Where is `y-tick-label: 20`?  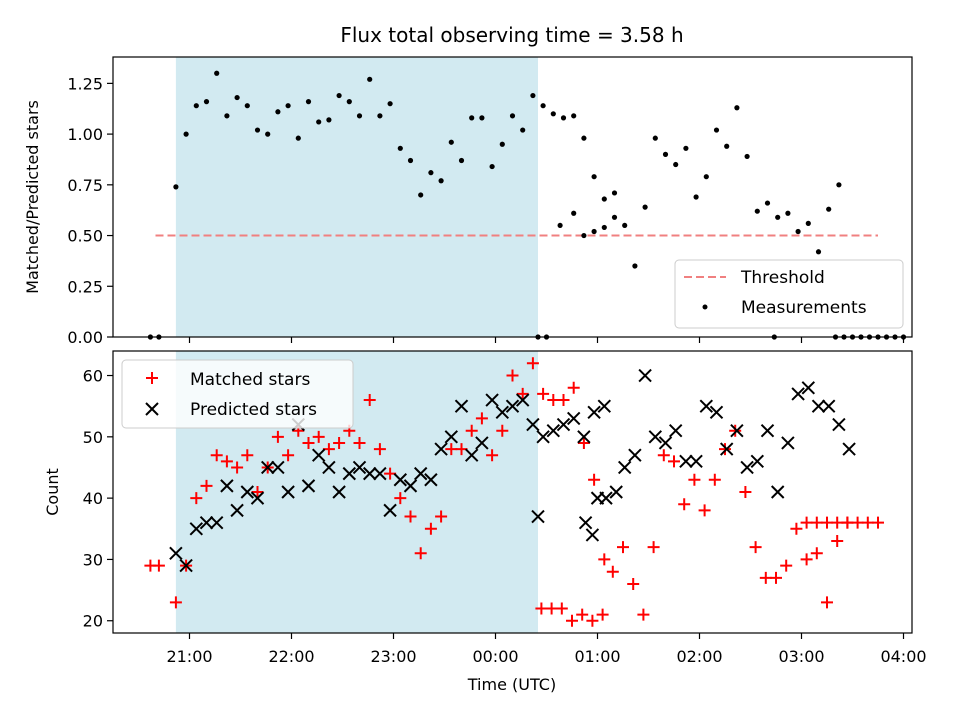 y-tick-label: 20 is located at coordinates (93, 621).